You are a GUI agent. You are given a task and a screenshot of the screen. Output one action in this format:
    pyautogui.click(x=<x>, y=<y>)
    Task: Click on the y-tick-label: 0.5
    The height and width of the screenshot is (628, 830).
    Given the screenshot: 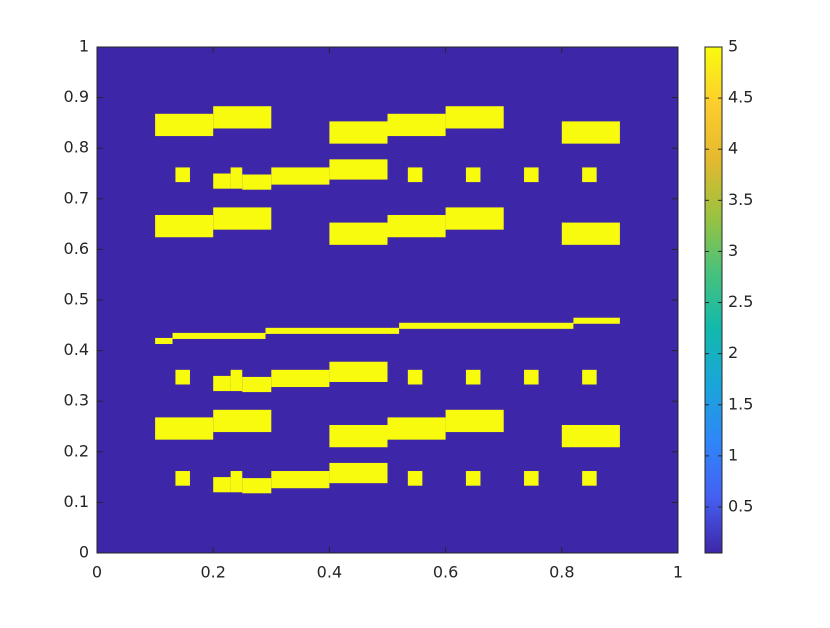 What is the action you would take?
    pyautogui.click(x=76, y=299)
    